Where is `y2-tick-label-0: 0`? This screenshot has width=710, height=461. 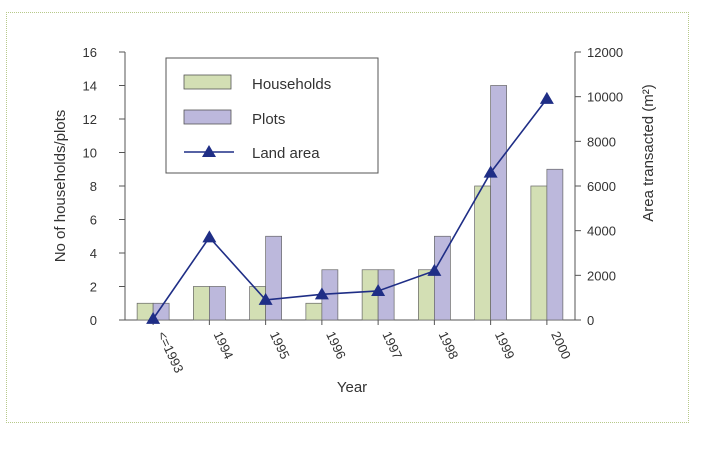 y2-tick-label-0: 0 is located at coordinates (590, 320).